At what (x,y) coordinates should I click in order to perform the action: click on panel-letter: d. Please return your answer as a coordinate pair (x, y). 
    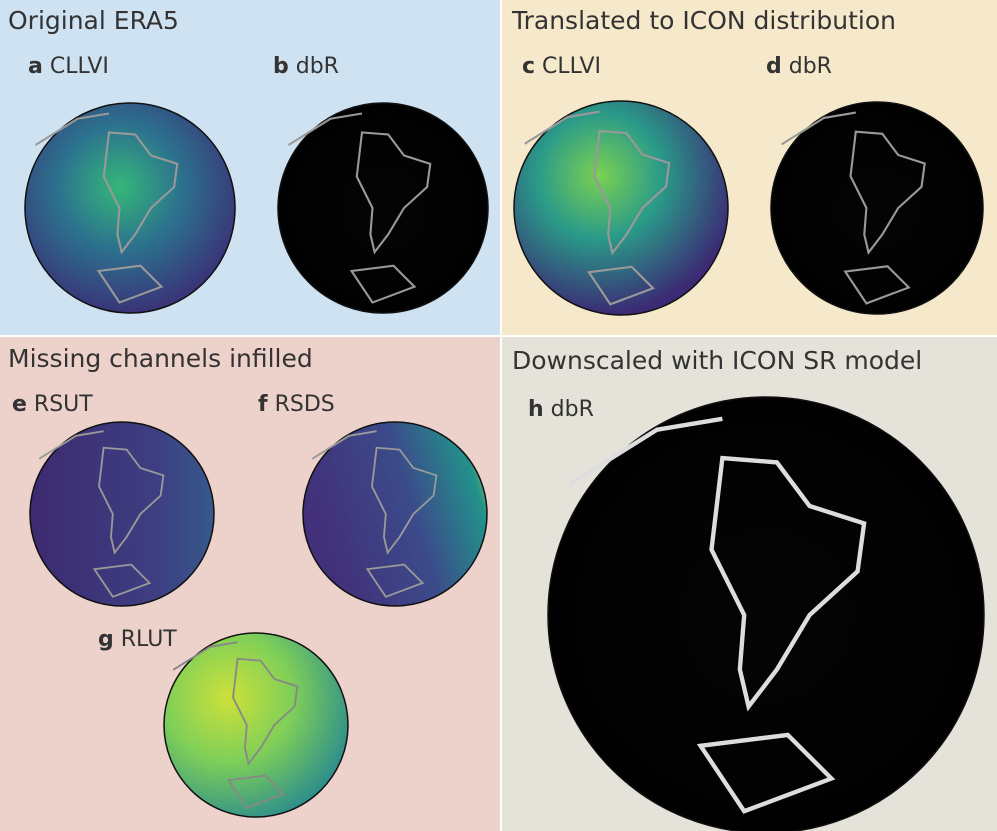
    Looking at the image, I should click on (774, 66).